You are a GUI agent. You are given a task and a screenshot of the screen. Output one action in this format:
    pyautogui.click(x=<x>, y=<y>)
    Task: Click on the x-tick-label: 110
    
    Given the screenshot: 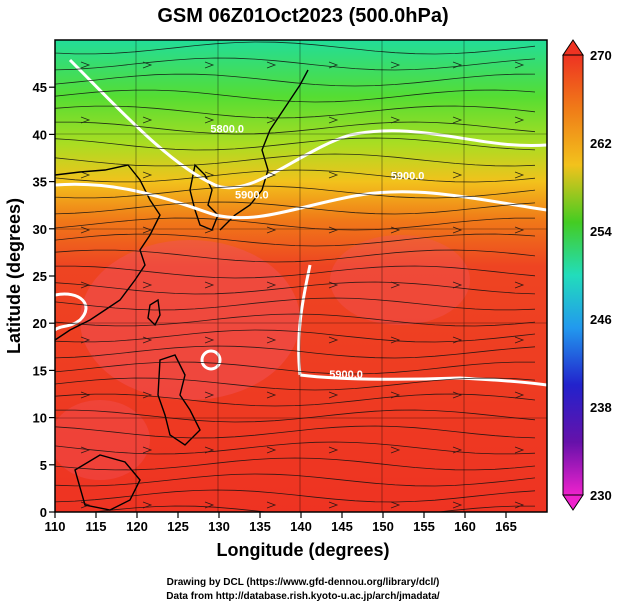 What is the action you would take?
    pyautogui.click(x=55, y=526)
    